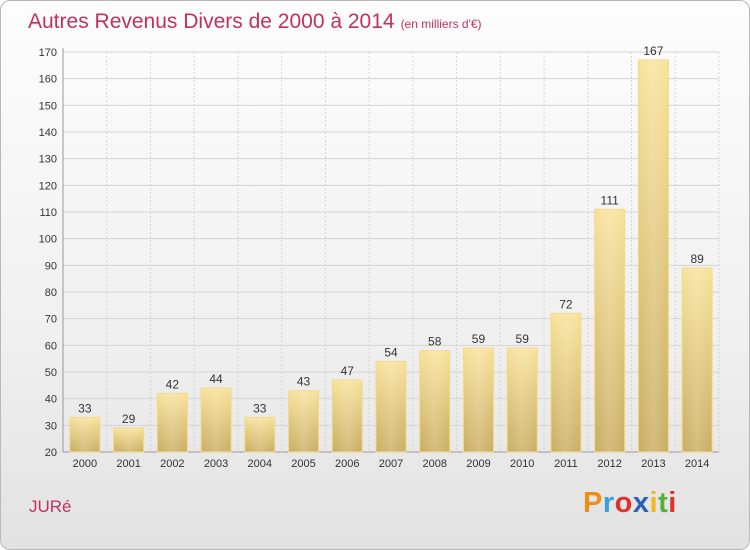 Image resolution: width=750 pixels, height=550 pixels. What do you see at coordinates (211, 21) in the screenshot?
I see `chart-title-text: Autres Revenus Divers de 2000 à 2014` at bounding box center [211, 21].